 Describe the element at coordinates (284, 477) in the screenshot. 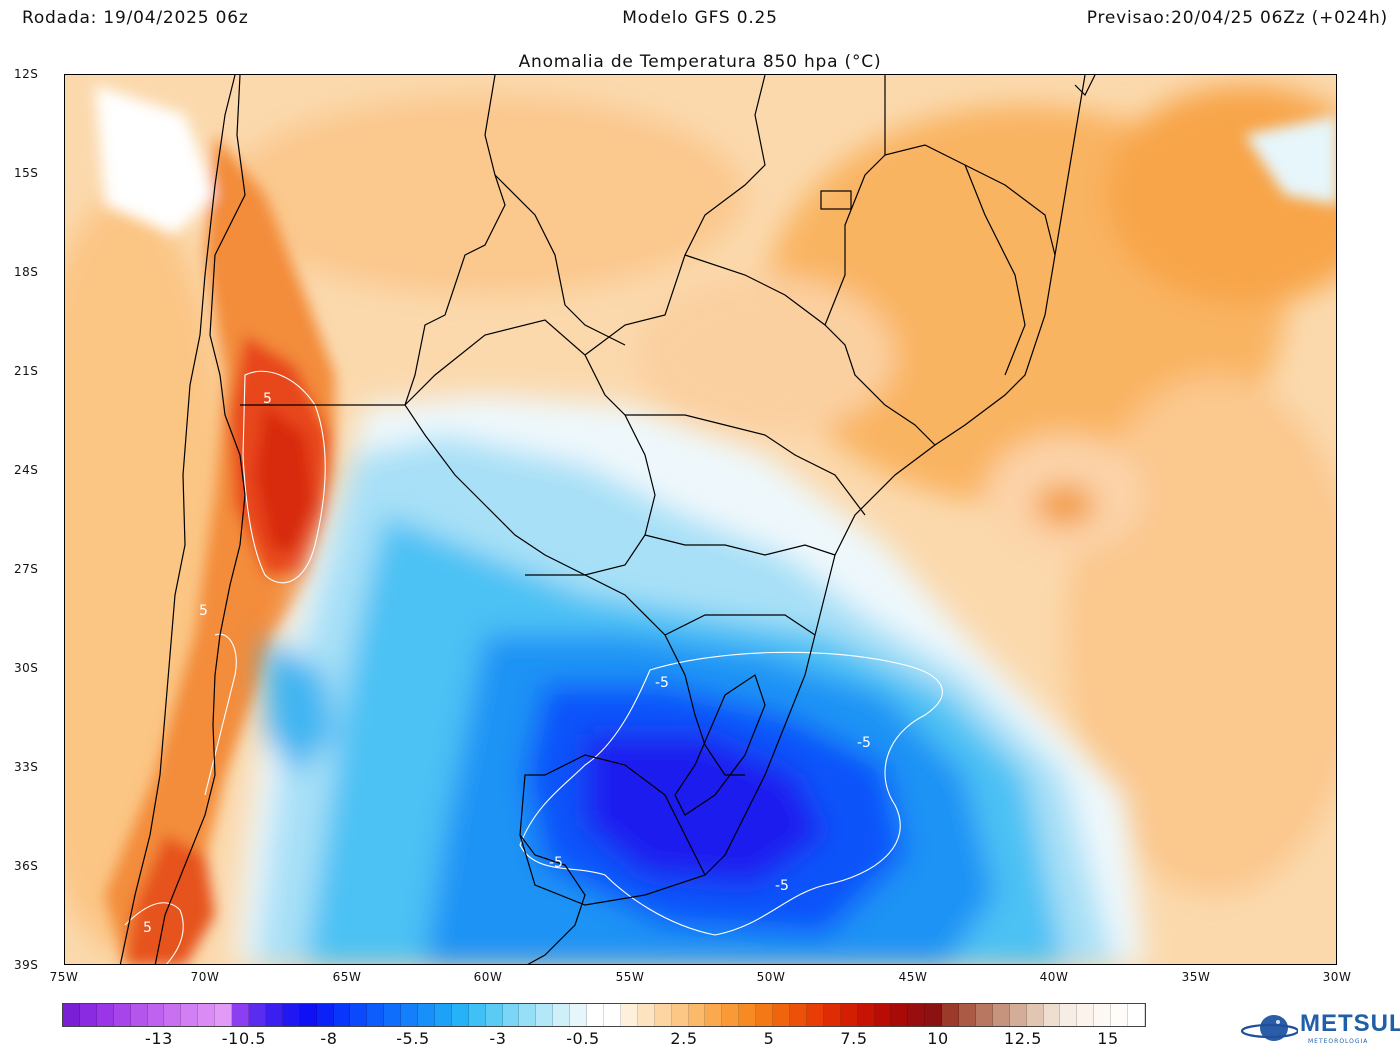

I see `contour-plus5-north` at that location.